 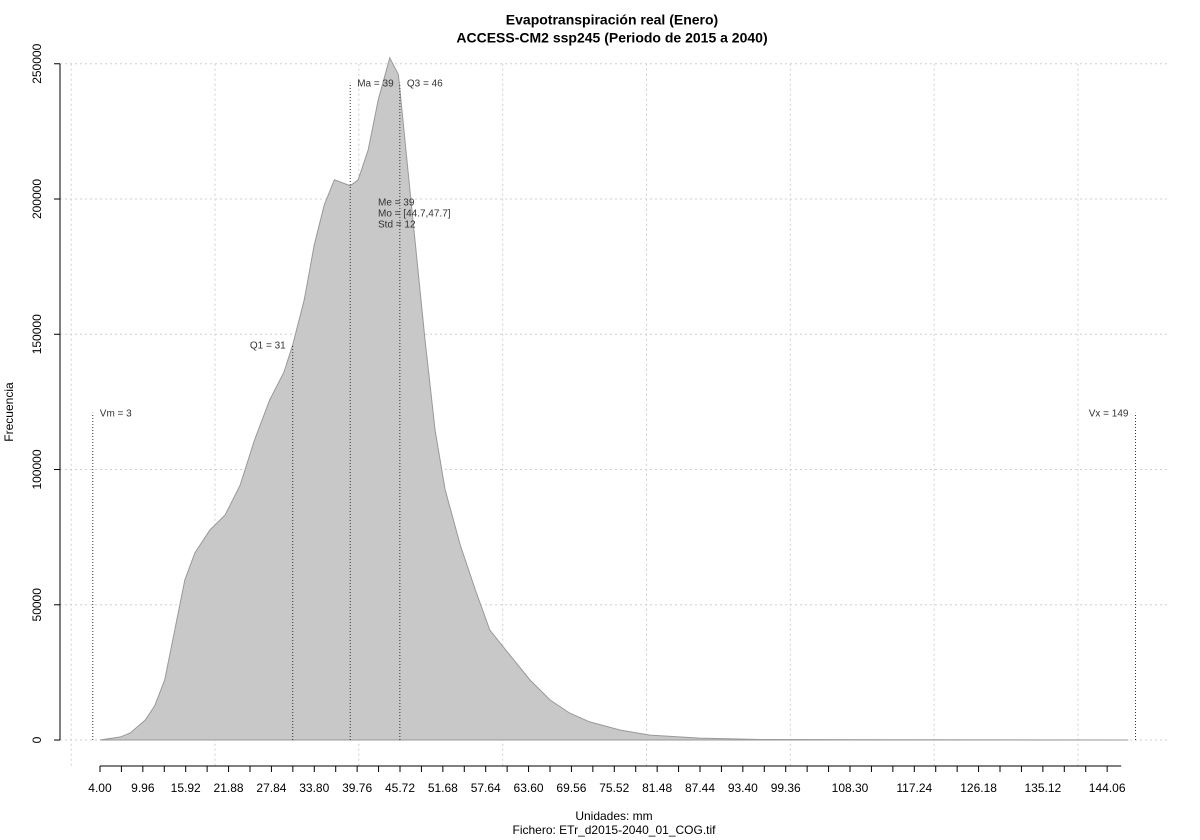 What do you see at coordinates (229, 788) in the screenshot?
I see `x-tick-label: 21.88` at bounding box center [229, 788].